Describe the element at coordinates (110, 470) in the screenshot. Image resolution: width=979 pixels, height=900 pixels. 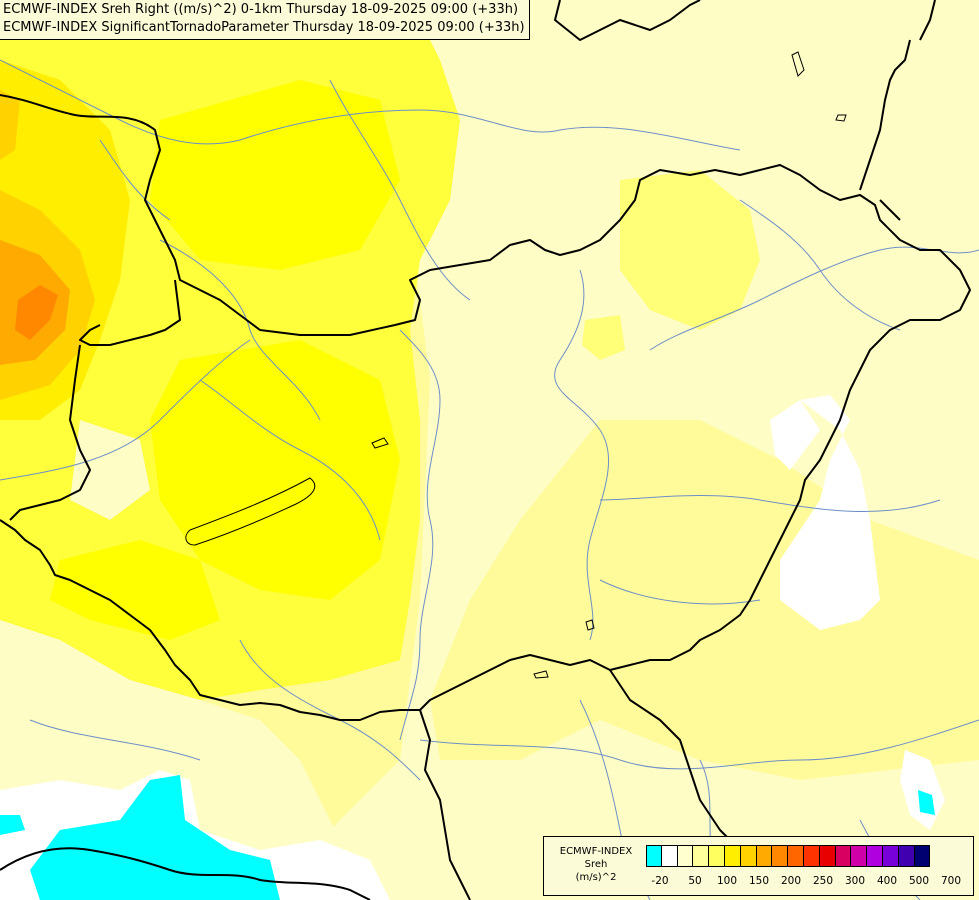
I see `field-pale-west` at that location.